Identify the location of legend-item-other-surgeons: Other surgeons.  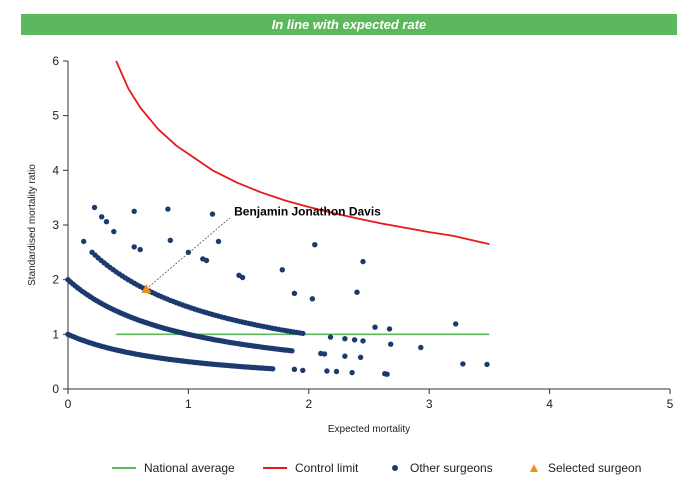
(442, 468).